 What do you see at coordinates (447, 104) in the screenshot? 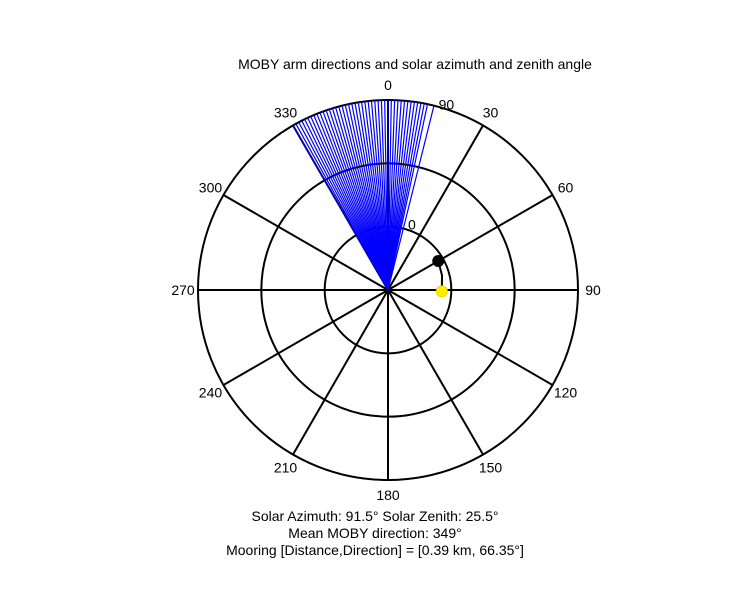
I see `radial-tick-label: 90` at bounding box center [447, 104].